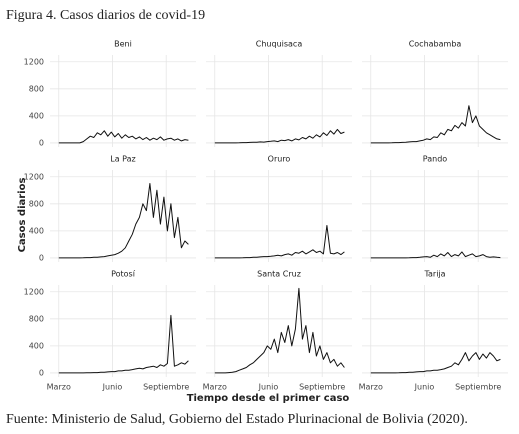 This screenshot has height=434, width=519. I want to click on panel-title: Cochabamba, so click(435, 44).